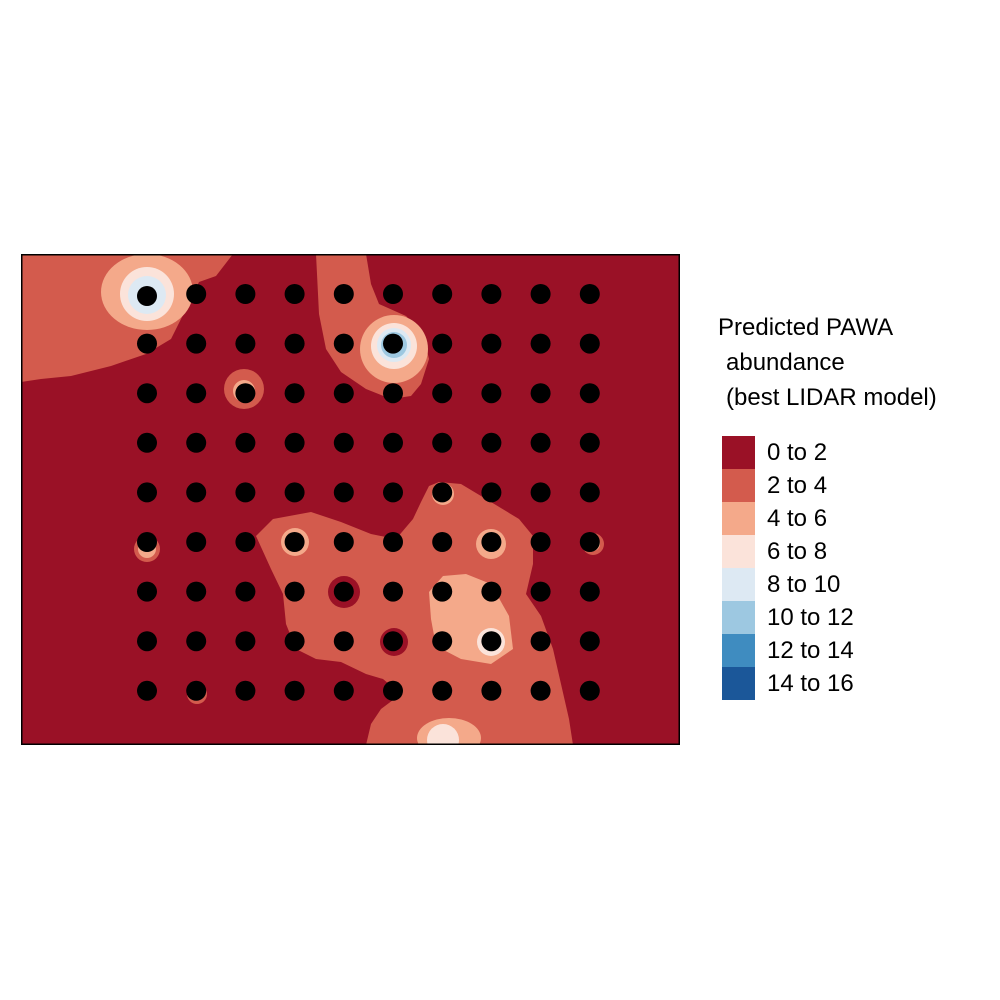  Describe the element at coordinates (810, 650) in the screenshot. I see `legend-label: 12 to 14` at that location.